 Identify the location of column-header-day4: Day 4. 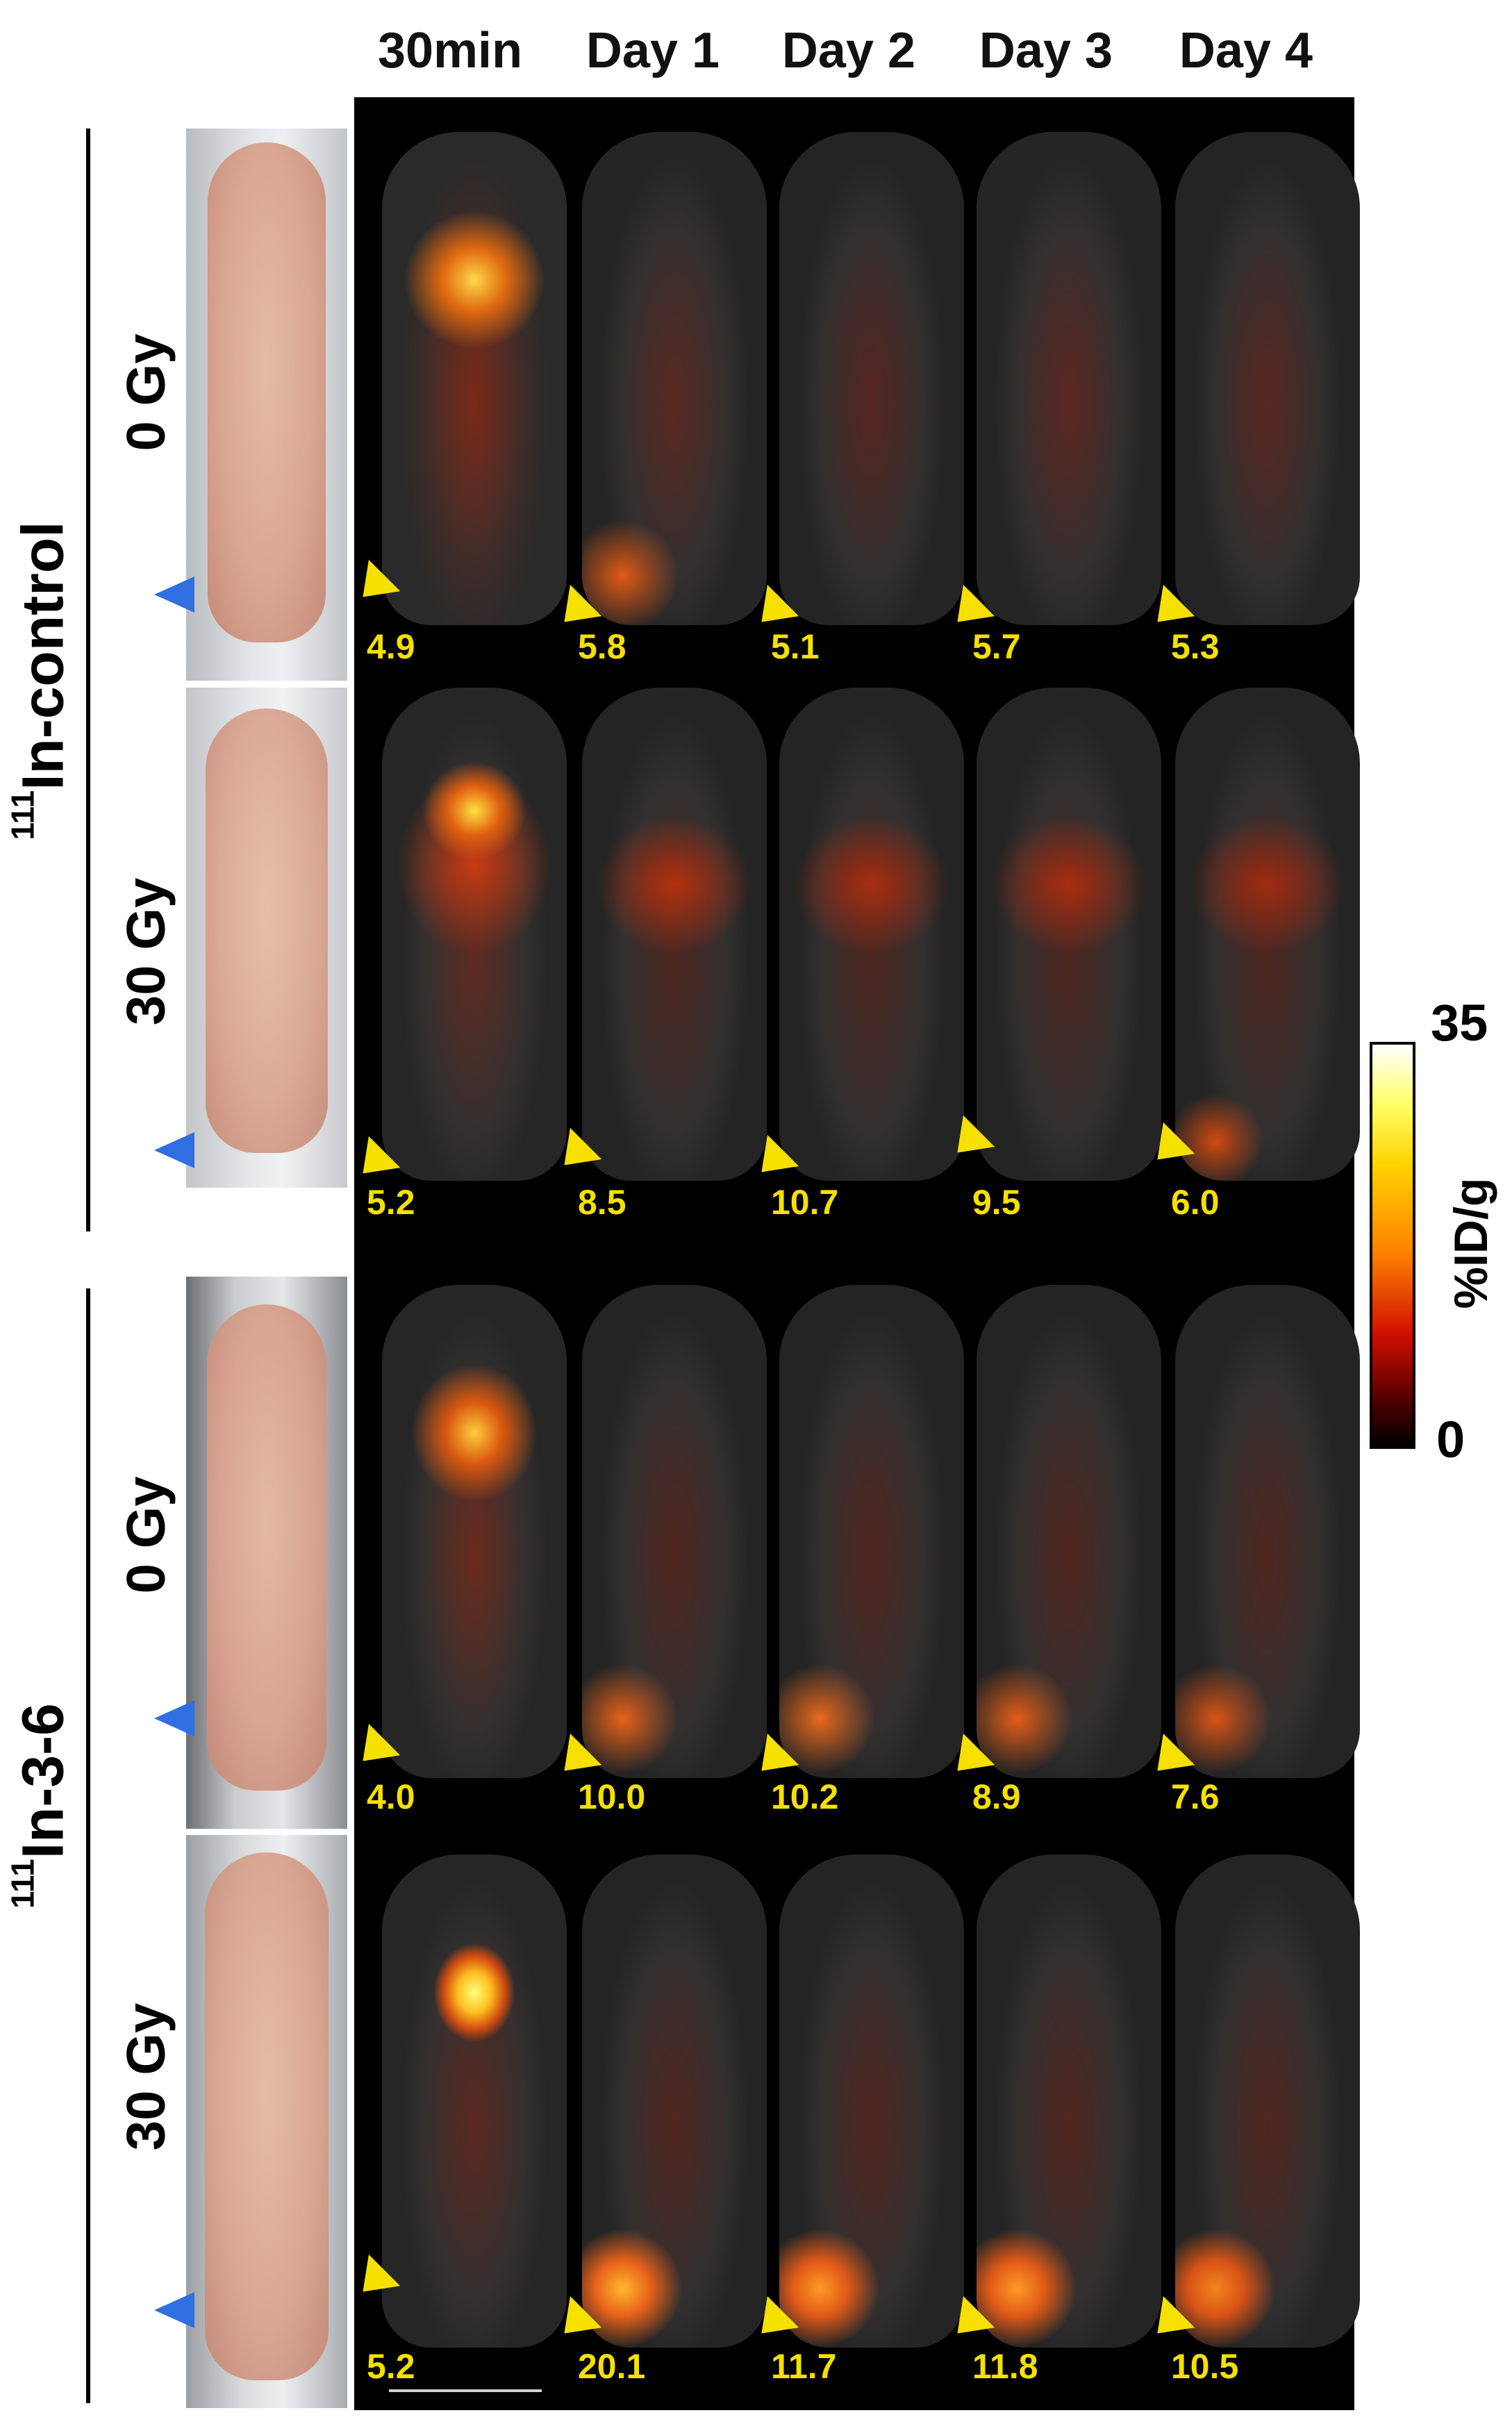
(1246, 51).